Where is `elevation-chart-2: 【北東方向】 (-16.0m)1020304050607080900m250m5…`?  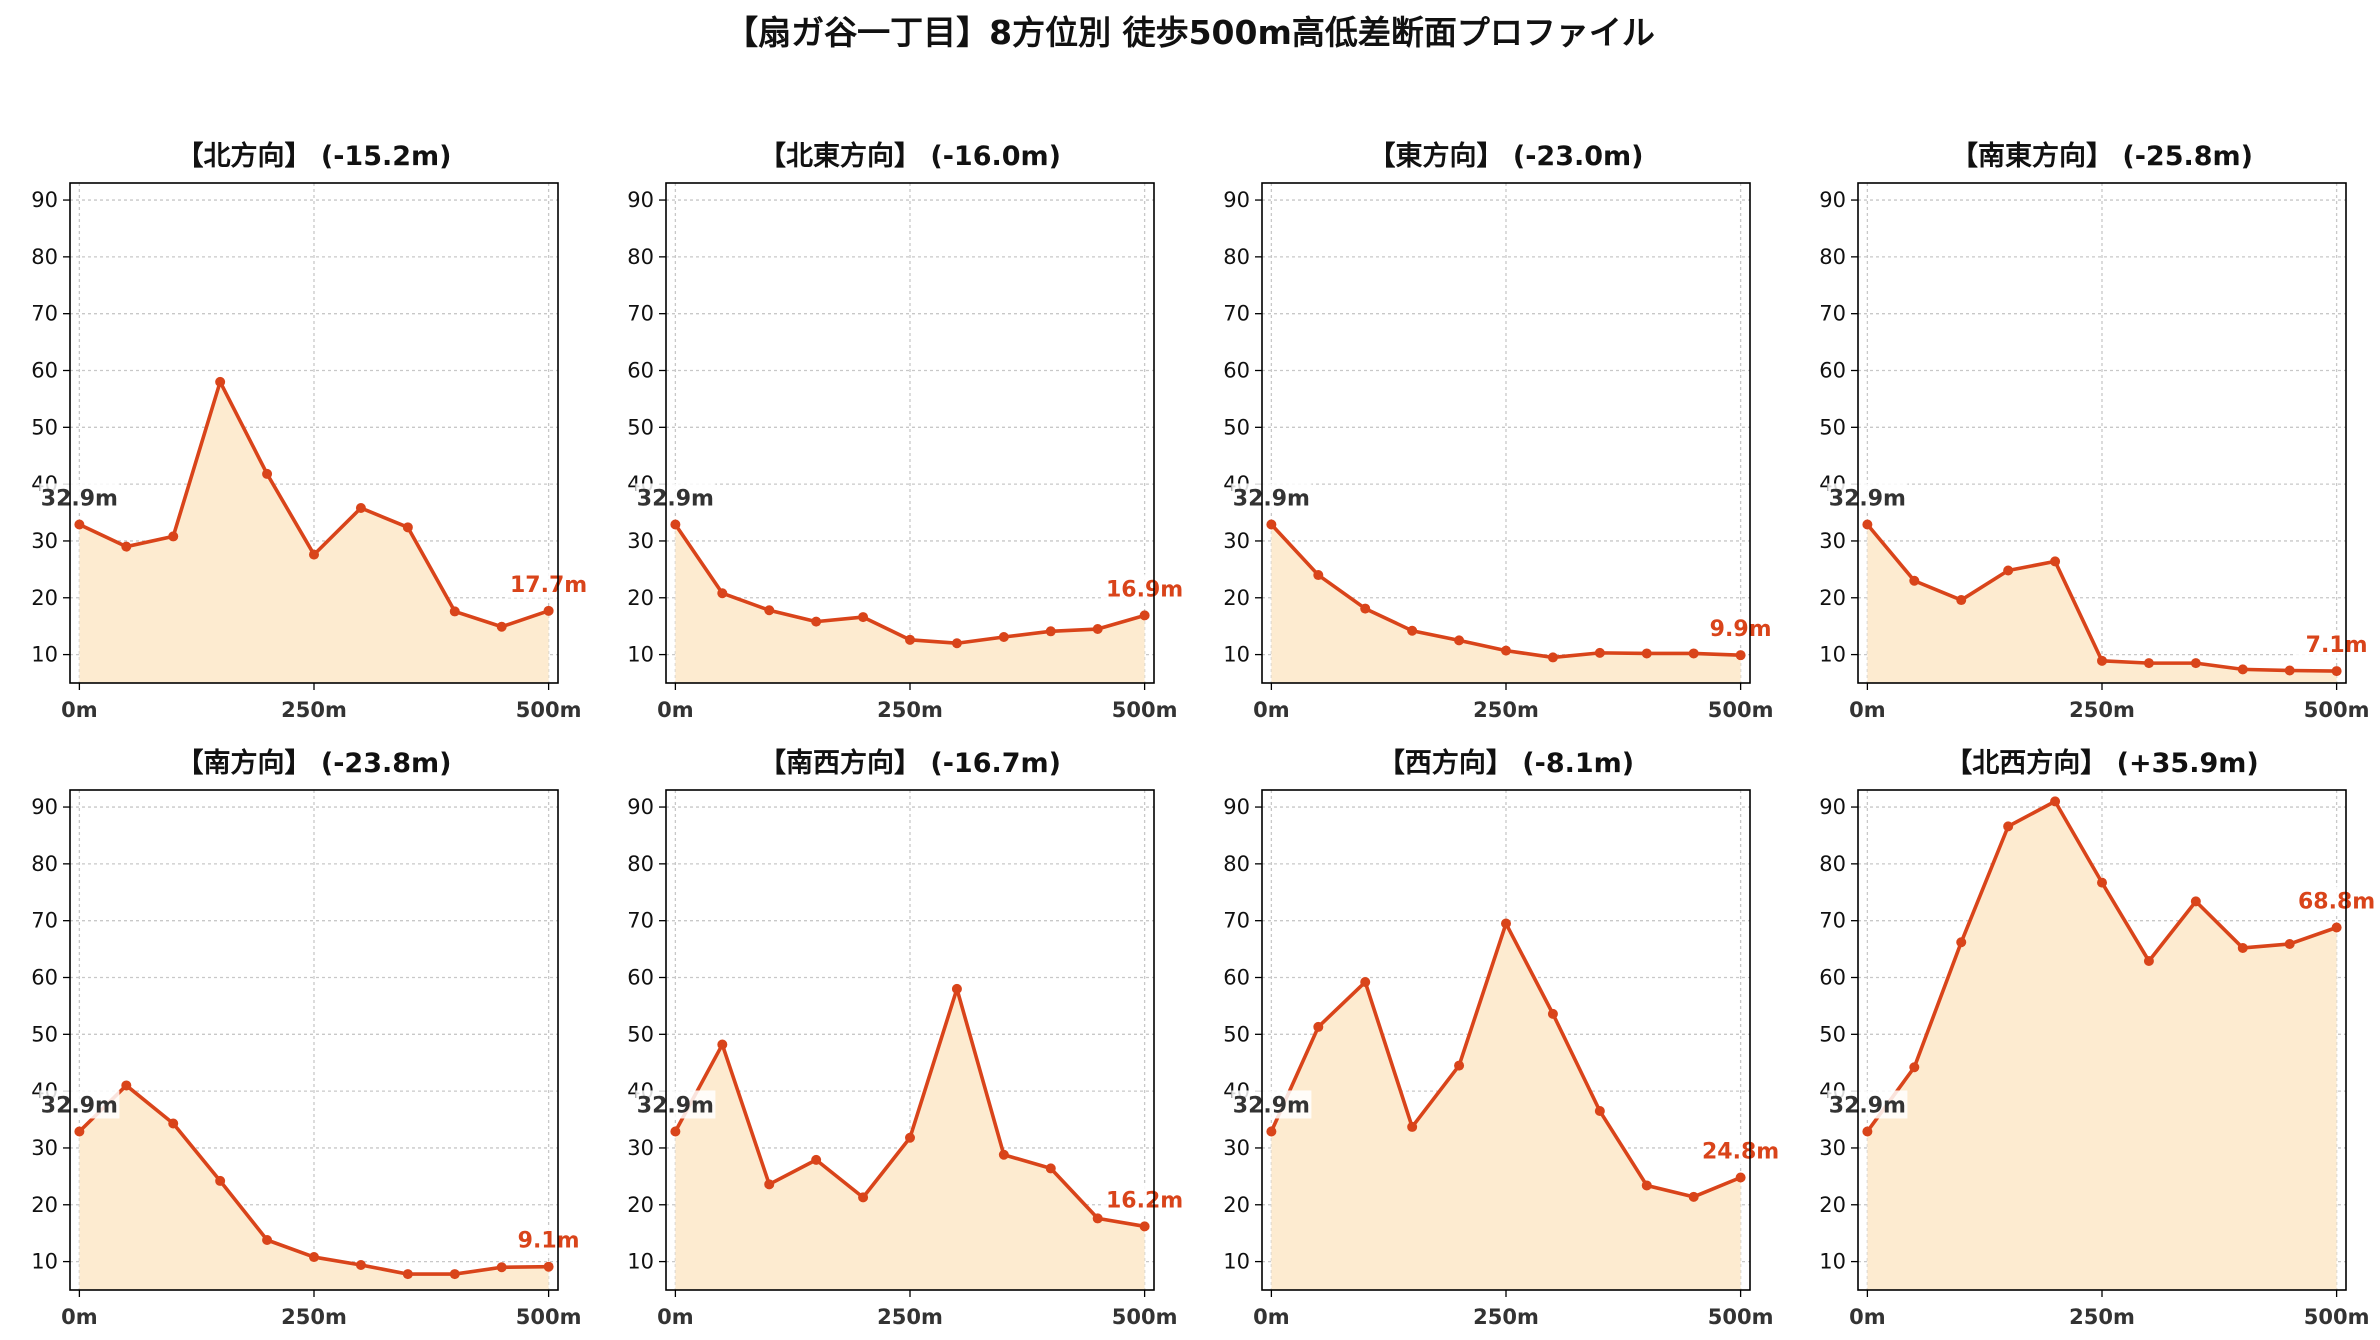
elevation-chart-2: 【北東方向】 (-16.0m)1020304050607080900m250m5… is located at coordinates (907, 431).